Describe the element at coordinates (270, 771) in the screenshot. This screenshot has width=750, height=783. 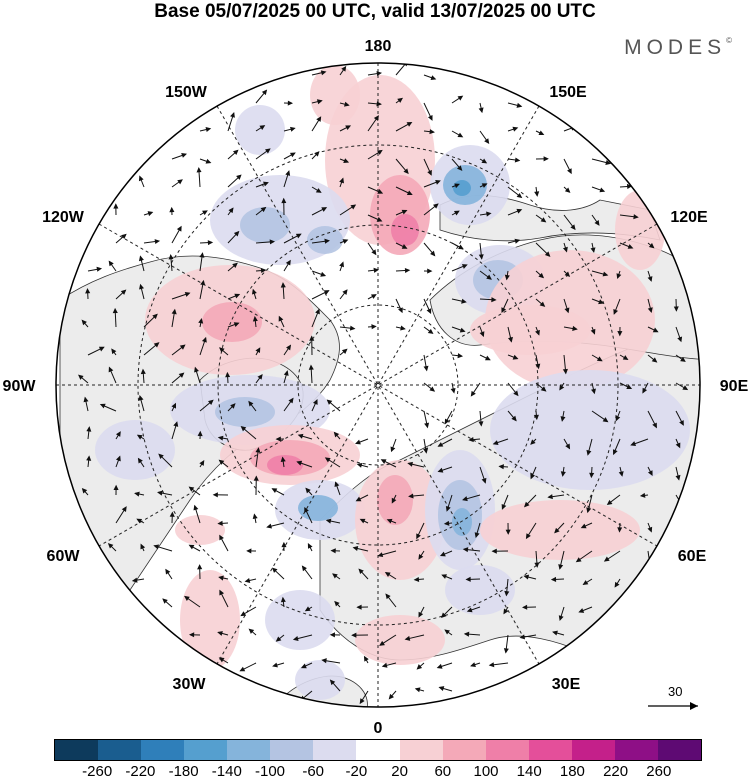
I see `colorbar-tick-label: -100` at that location.